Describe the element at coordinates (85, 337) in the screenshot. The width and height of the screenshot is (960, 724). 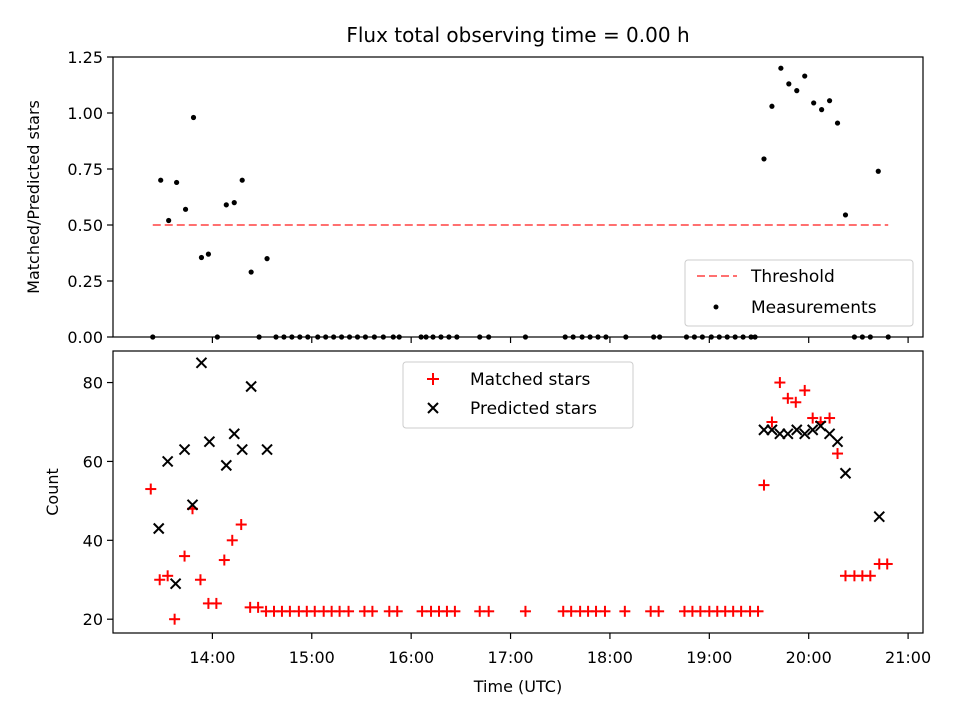
I see `top-ytick-label-0: 0.00` at that location.